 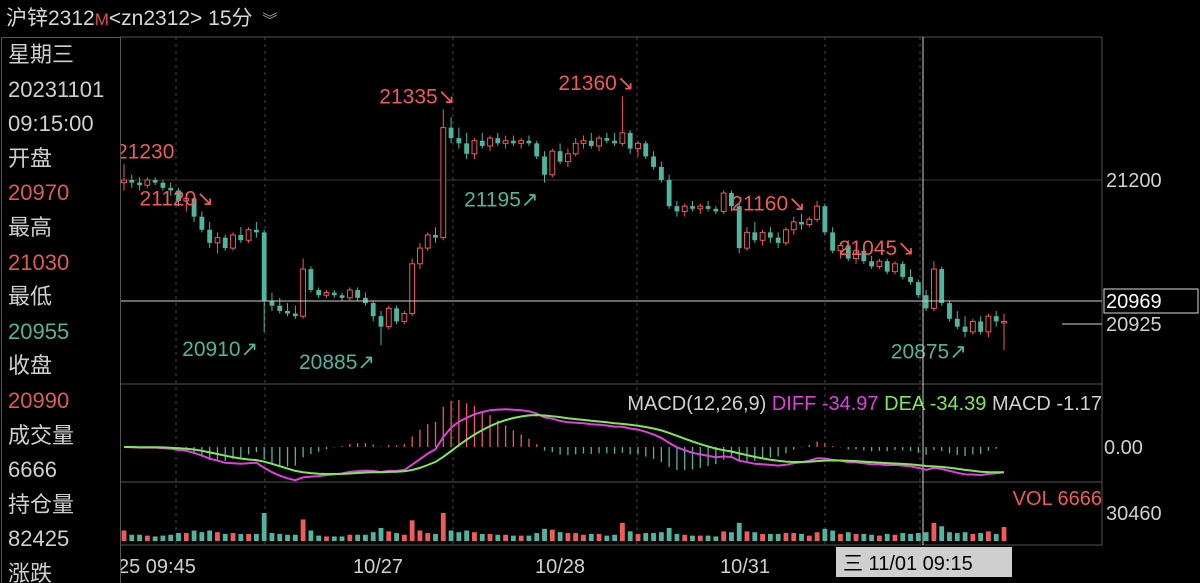 What do you see at coordinates (39, 262) in the screenshot?
I see `high-value: 21030` at bounding box center [39, 262].